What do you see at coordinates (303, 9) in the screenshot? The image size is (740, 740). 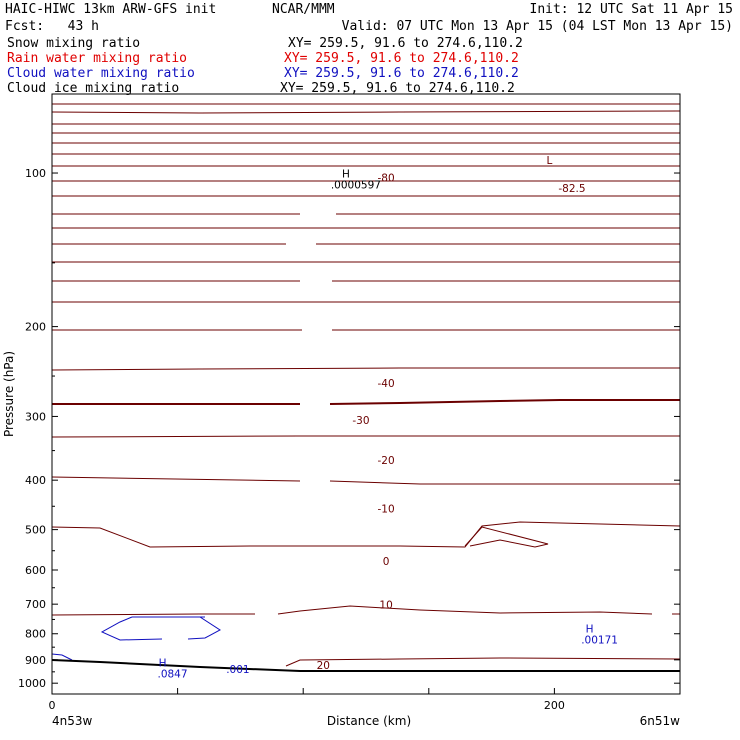 I see `header-org: NCAR/MMM` at bounding box center [303, 9].